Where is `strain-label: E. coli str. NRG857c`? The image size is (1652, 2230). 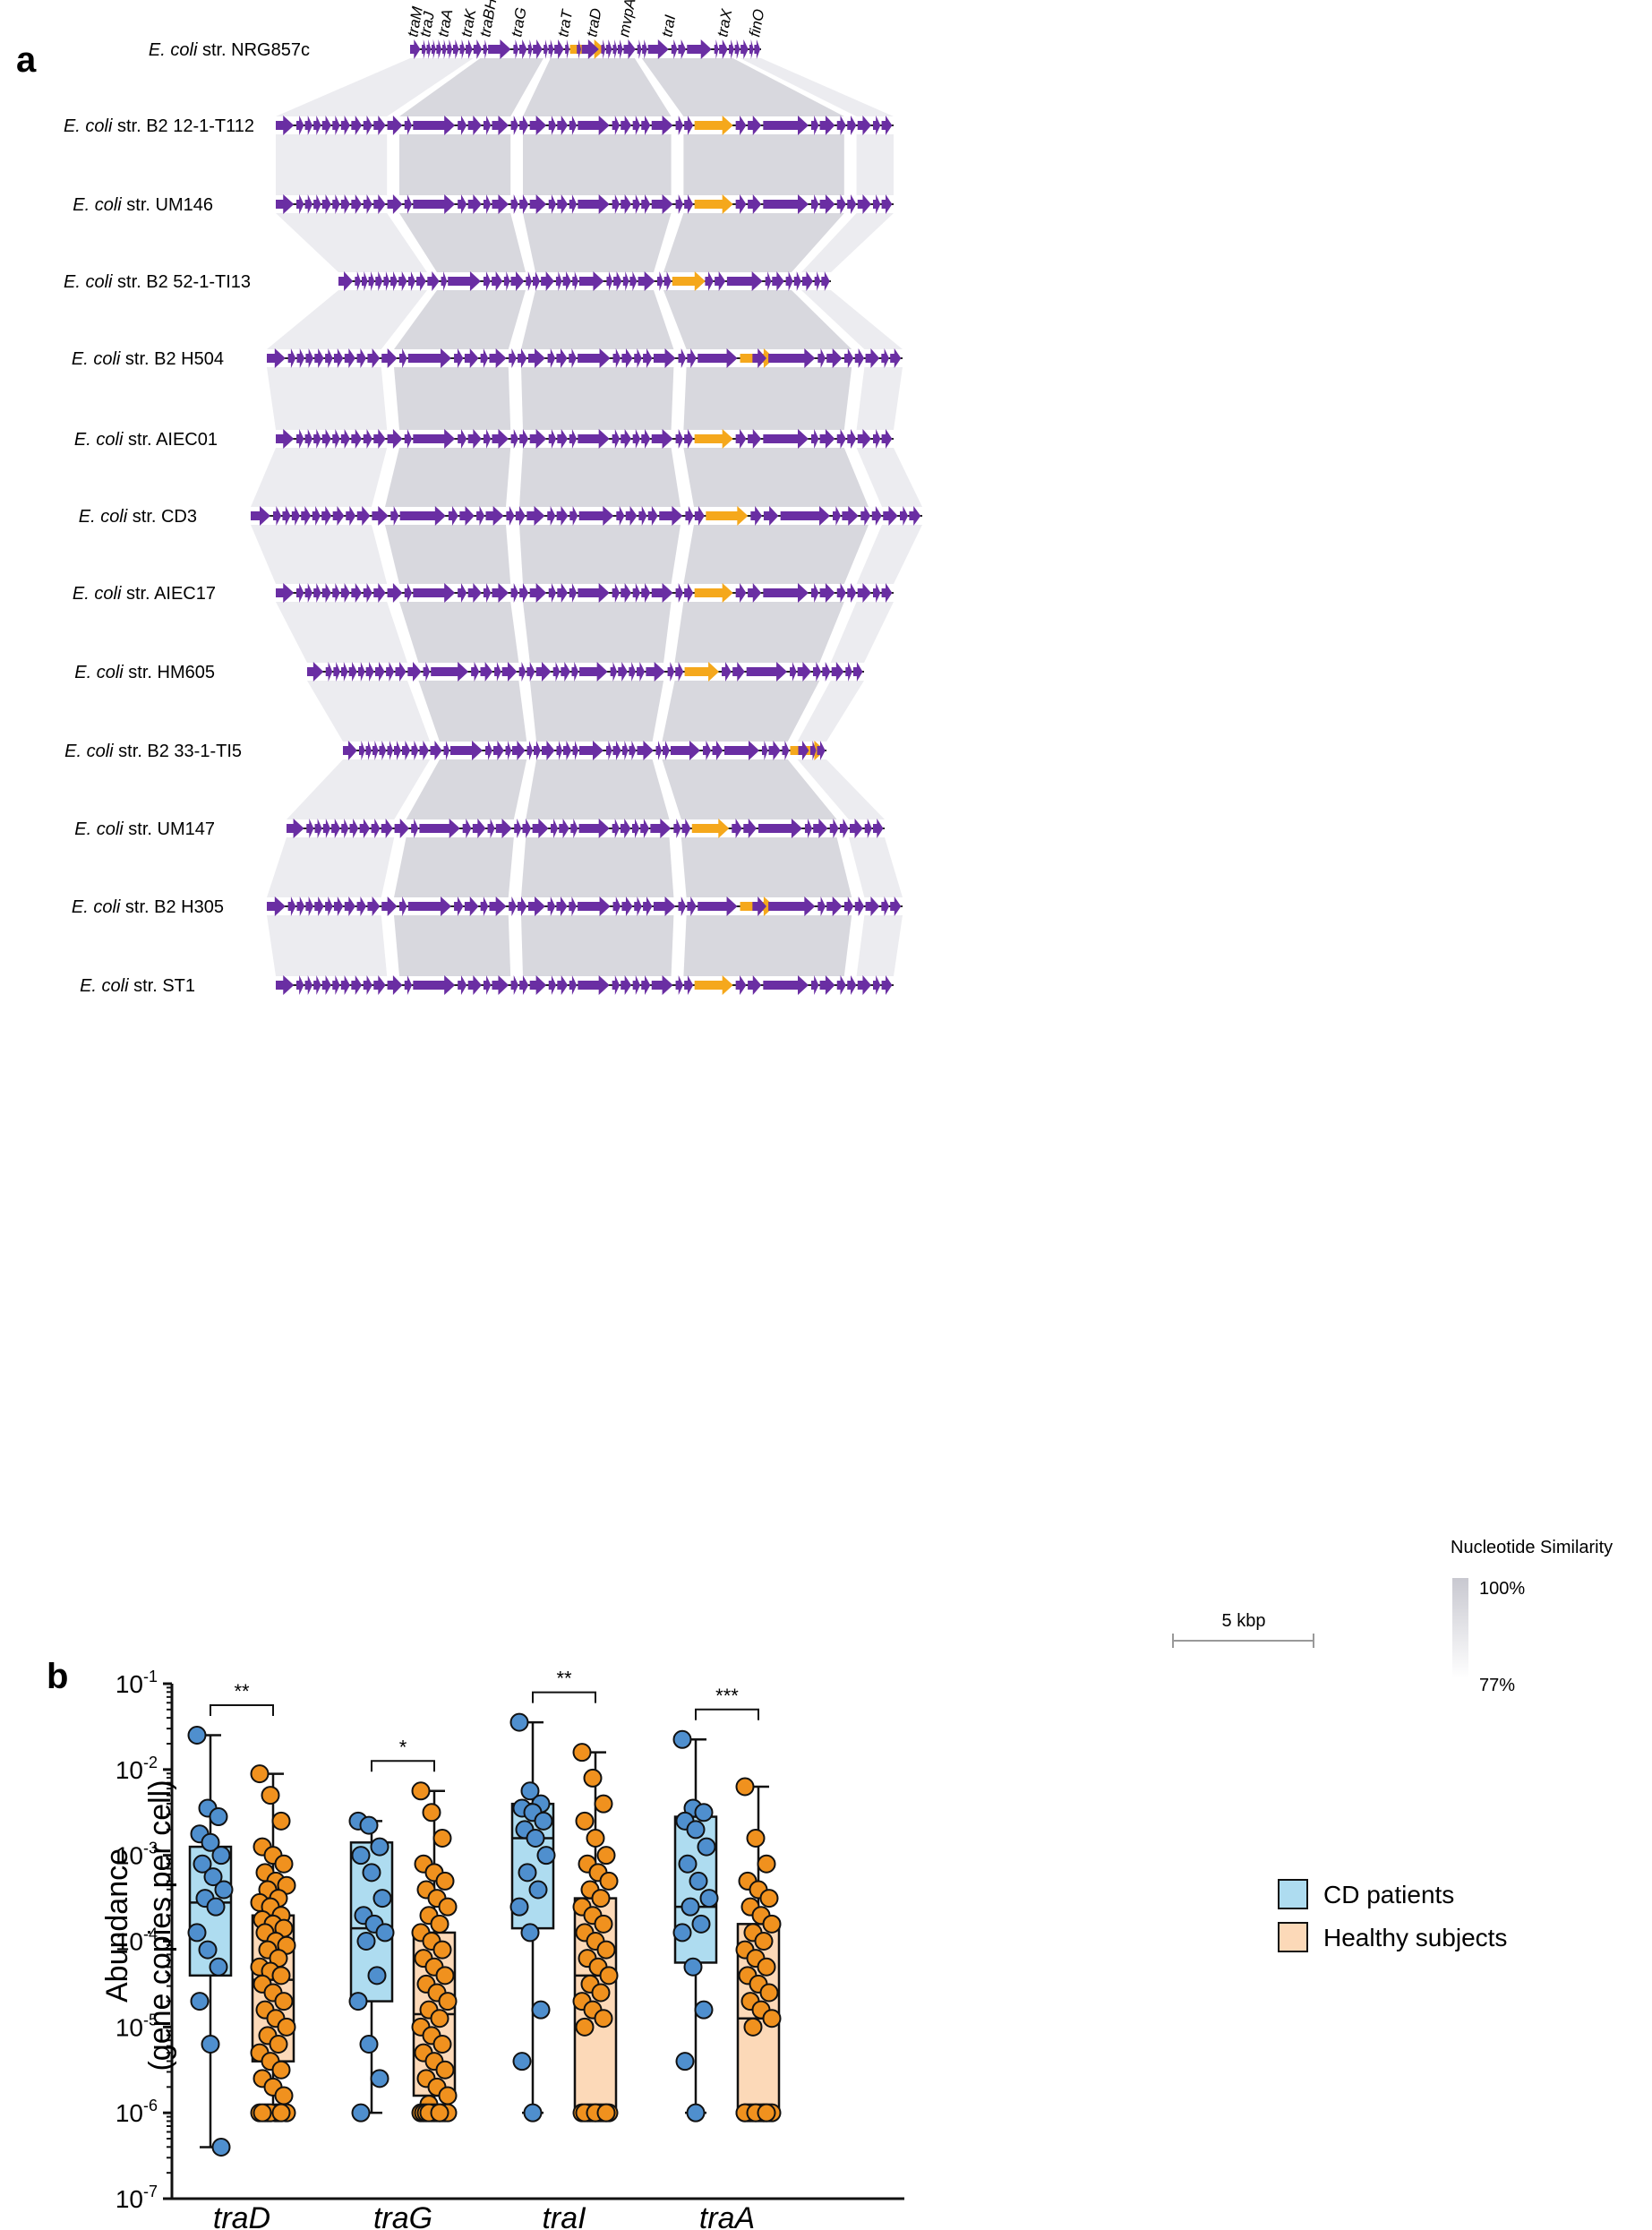 strain-label: E. coli str. NRG857c is located at coordinates (229, 50).